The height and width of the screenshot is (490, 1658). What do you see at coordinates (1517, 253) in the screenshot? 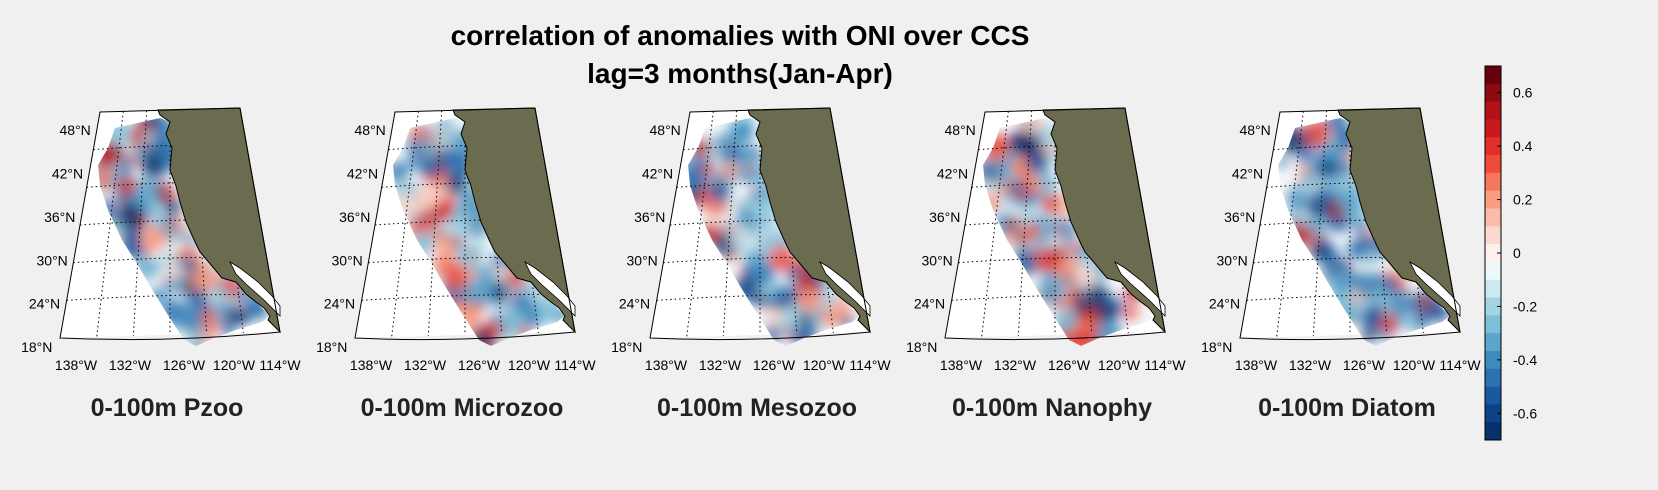
I see `colorbar-tick-label: 0` at bounding box center [1517, 253].